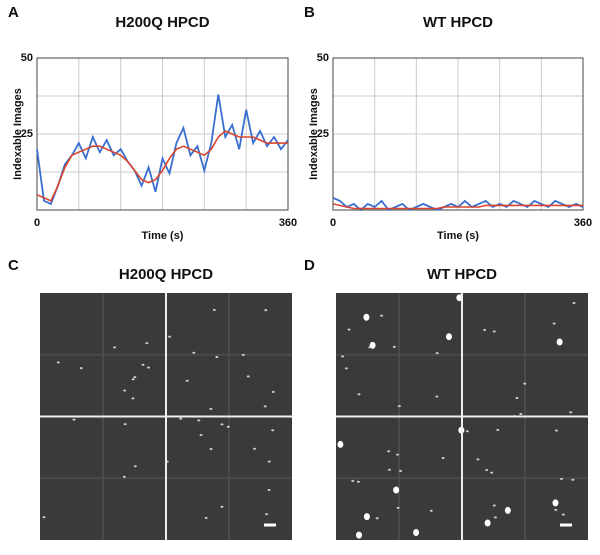  I want to click on y-tick-label: 25, so click(27, 134).